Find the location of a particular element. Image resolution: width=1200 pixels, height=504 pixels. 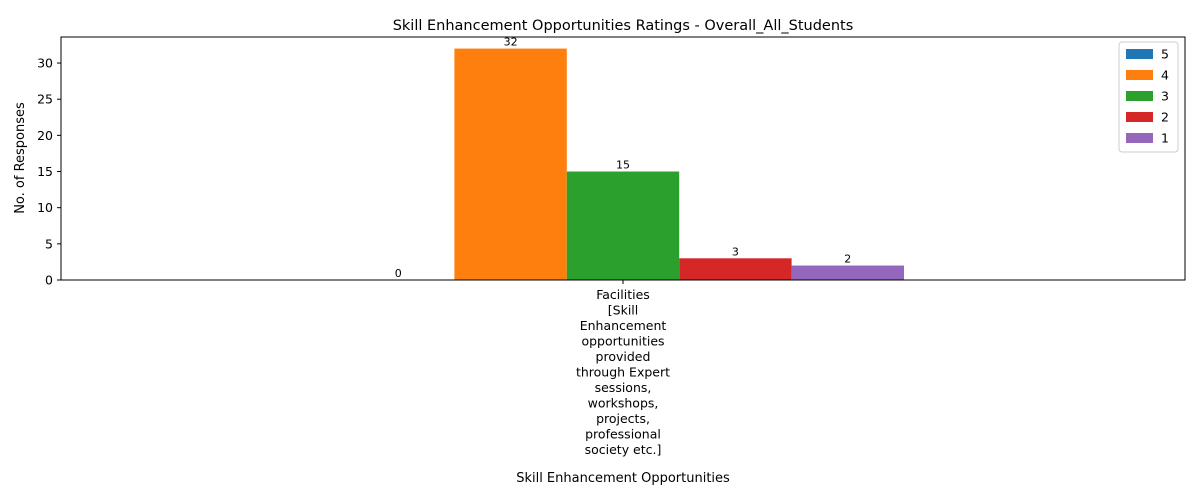

x-tick-label-line: Facilities is located at coordinates (623, 294).